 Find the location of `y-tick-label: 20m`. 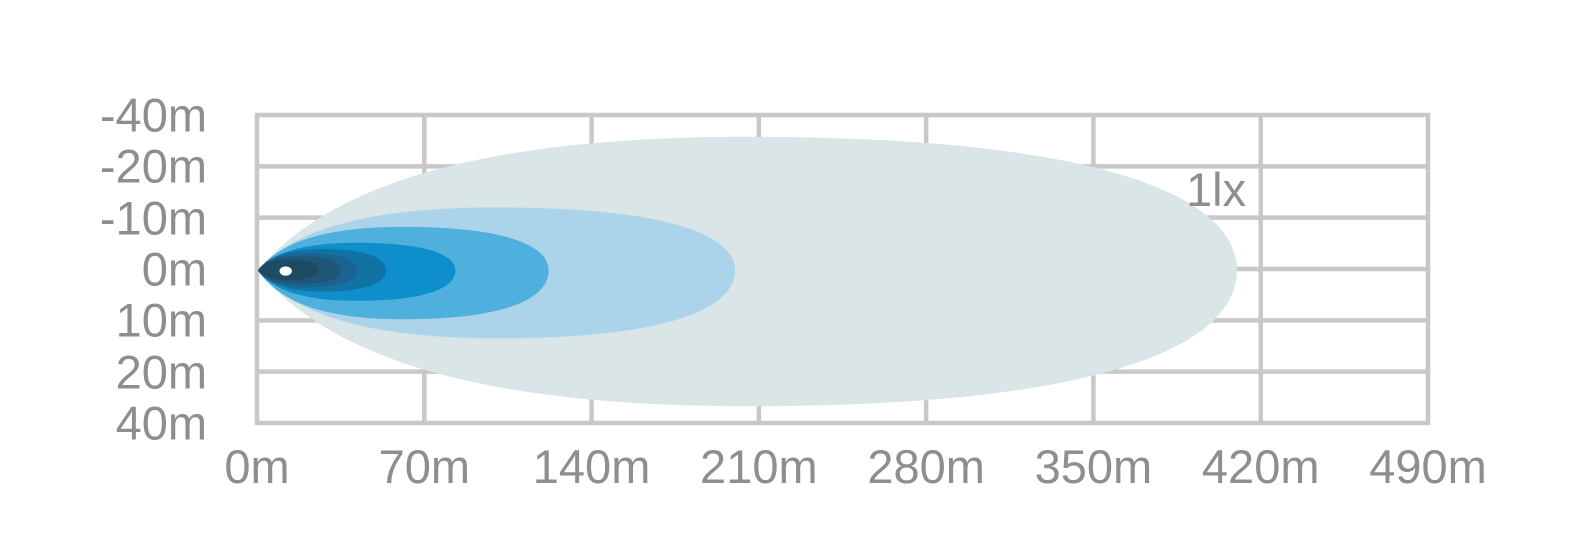

y-tick-label: 20m is located at coordinates (161, 372).